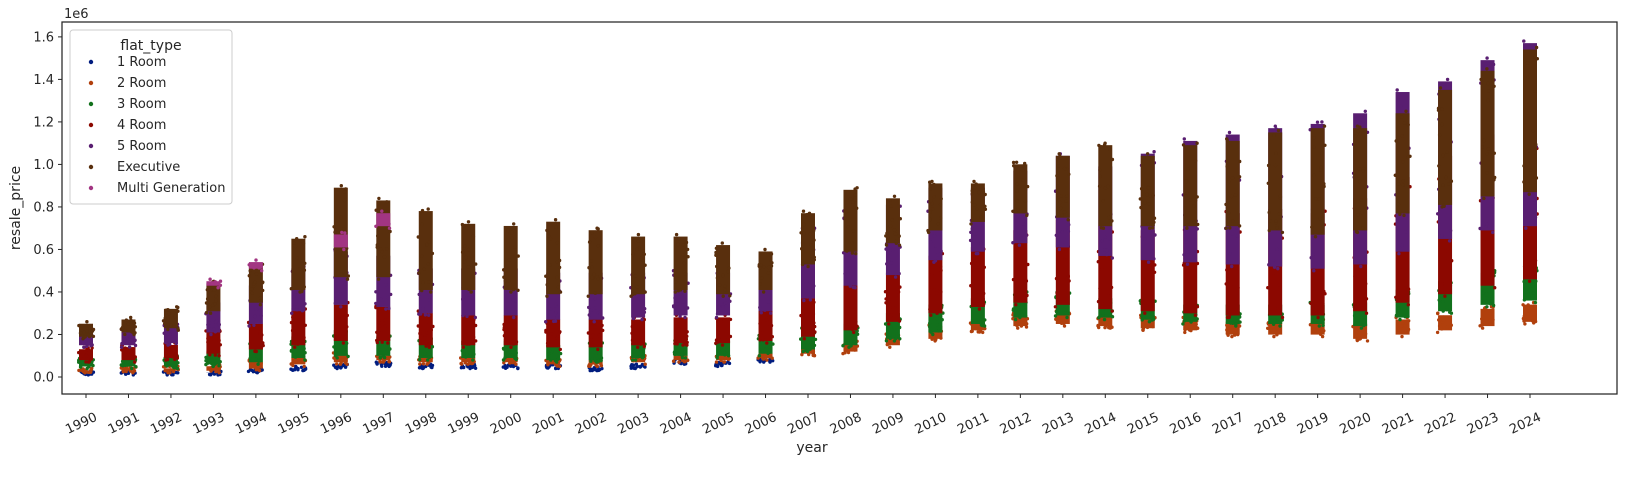 This screenshot has height=480, width=1625. I want to click on legend-entry: 2 Room, so click(141, 83).